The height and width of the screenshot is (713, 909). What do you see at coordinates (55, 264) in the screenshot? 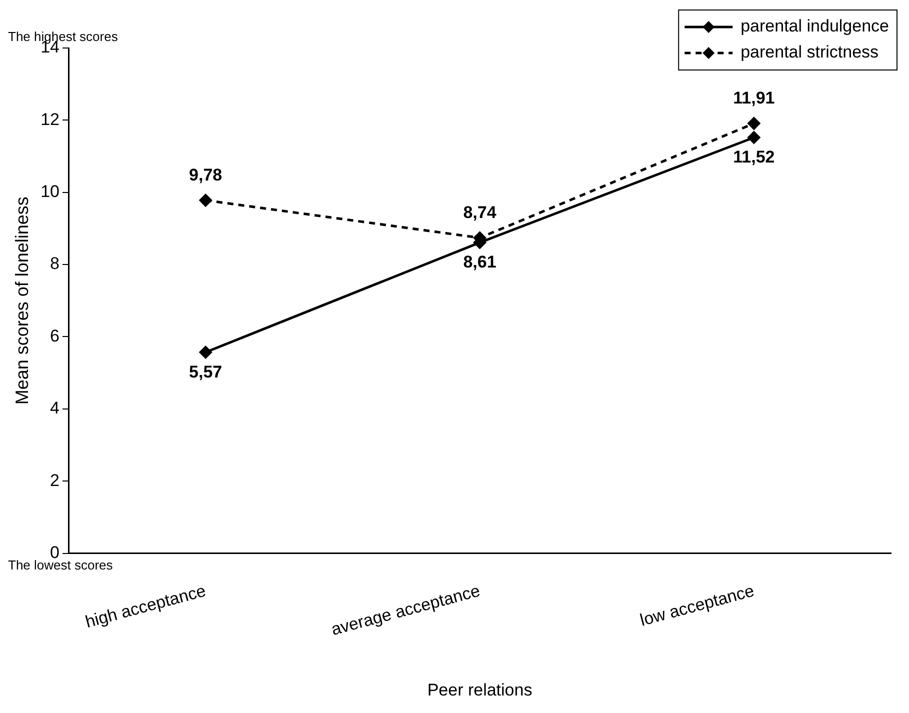
I see `y-tick-label: 8` at bounding box center [55, 264].